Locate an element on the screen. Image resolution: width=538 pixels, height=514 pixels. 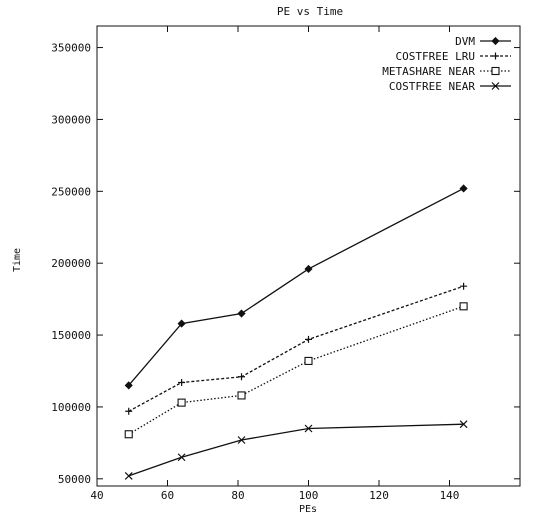
series-costfree-near is located at coordinates (296, 450).